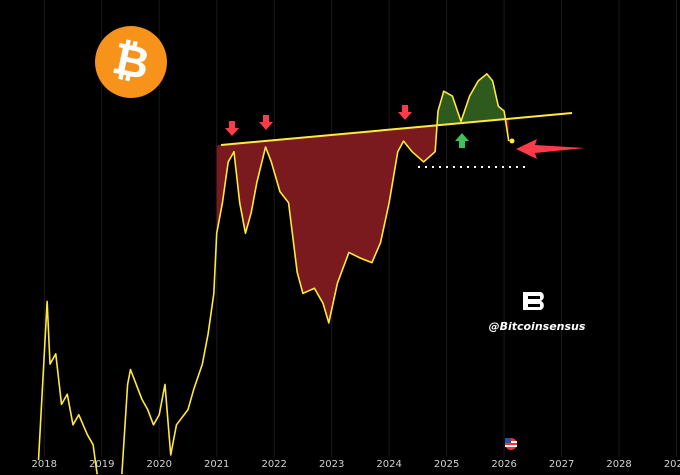 This screenshot has width=680, height=475. What do you see at coordinates (44, 464) in the screenshot?
I see `x-tick-label: 2018` at bounding box center [44, 464].